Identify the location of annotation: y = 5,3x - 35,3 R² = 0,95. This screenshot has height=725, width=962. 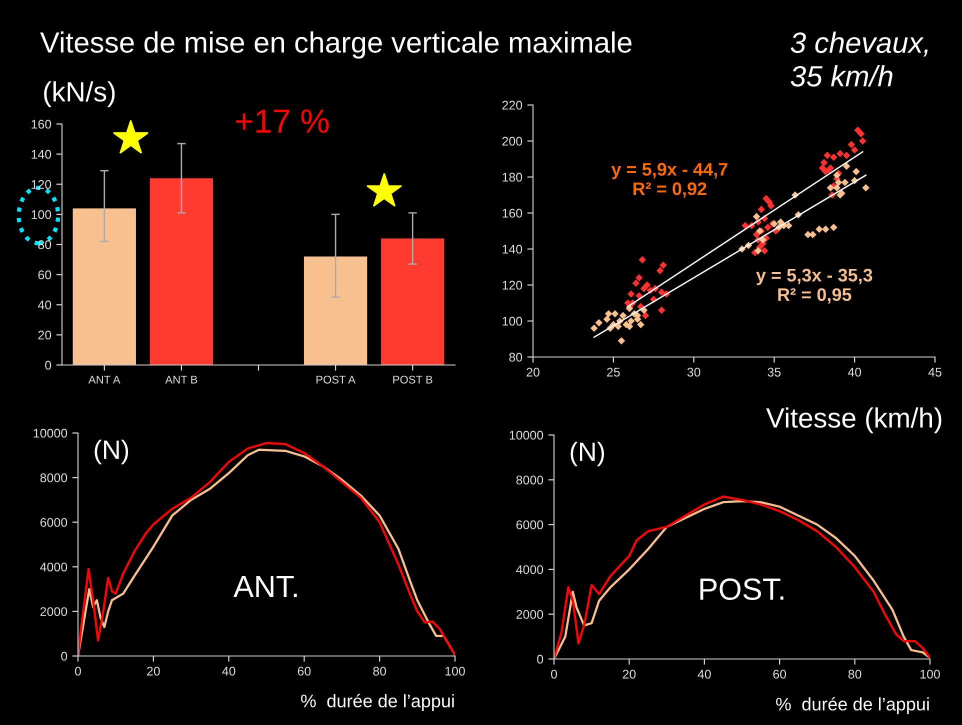
(814, 286).